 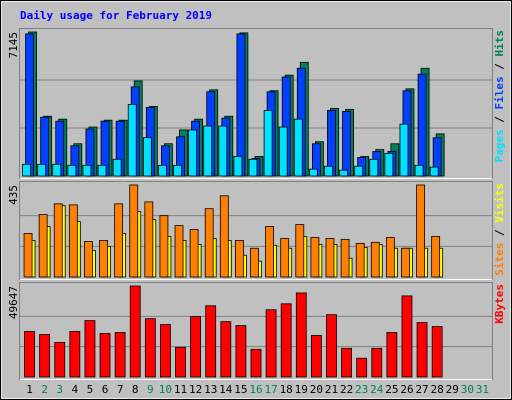 What do you see at coordinates (361, 389) in the screenshot?
I see `x-tick-label: 23` at bounding box center [361, 389].